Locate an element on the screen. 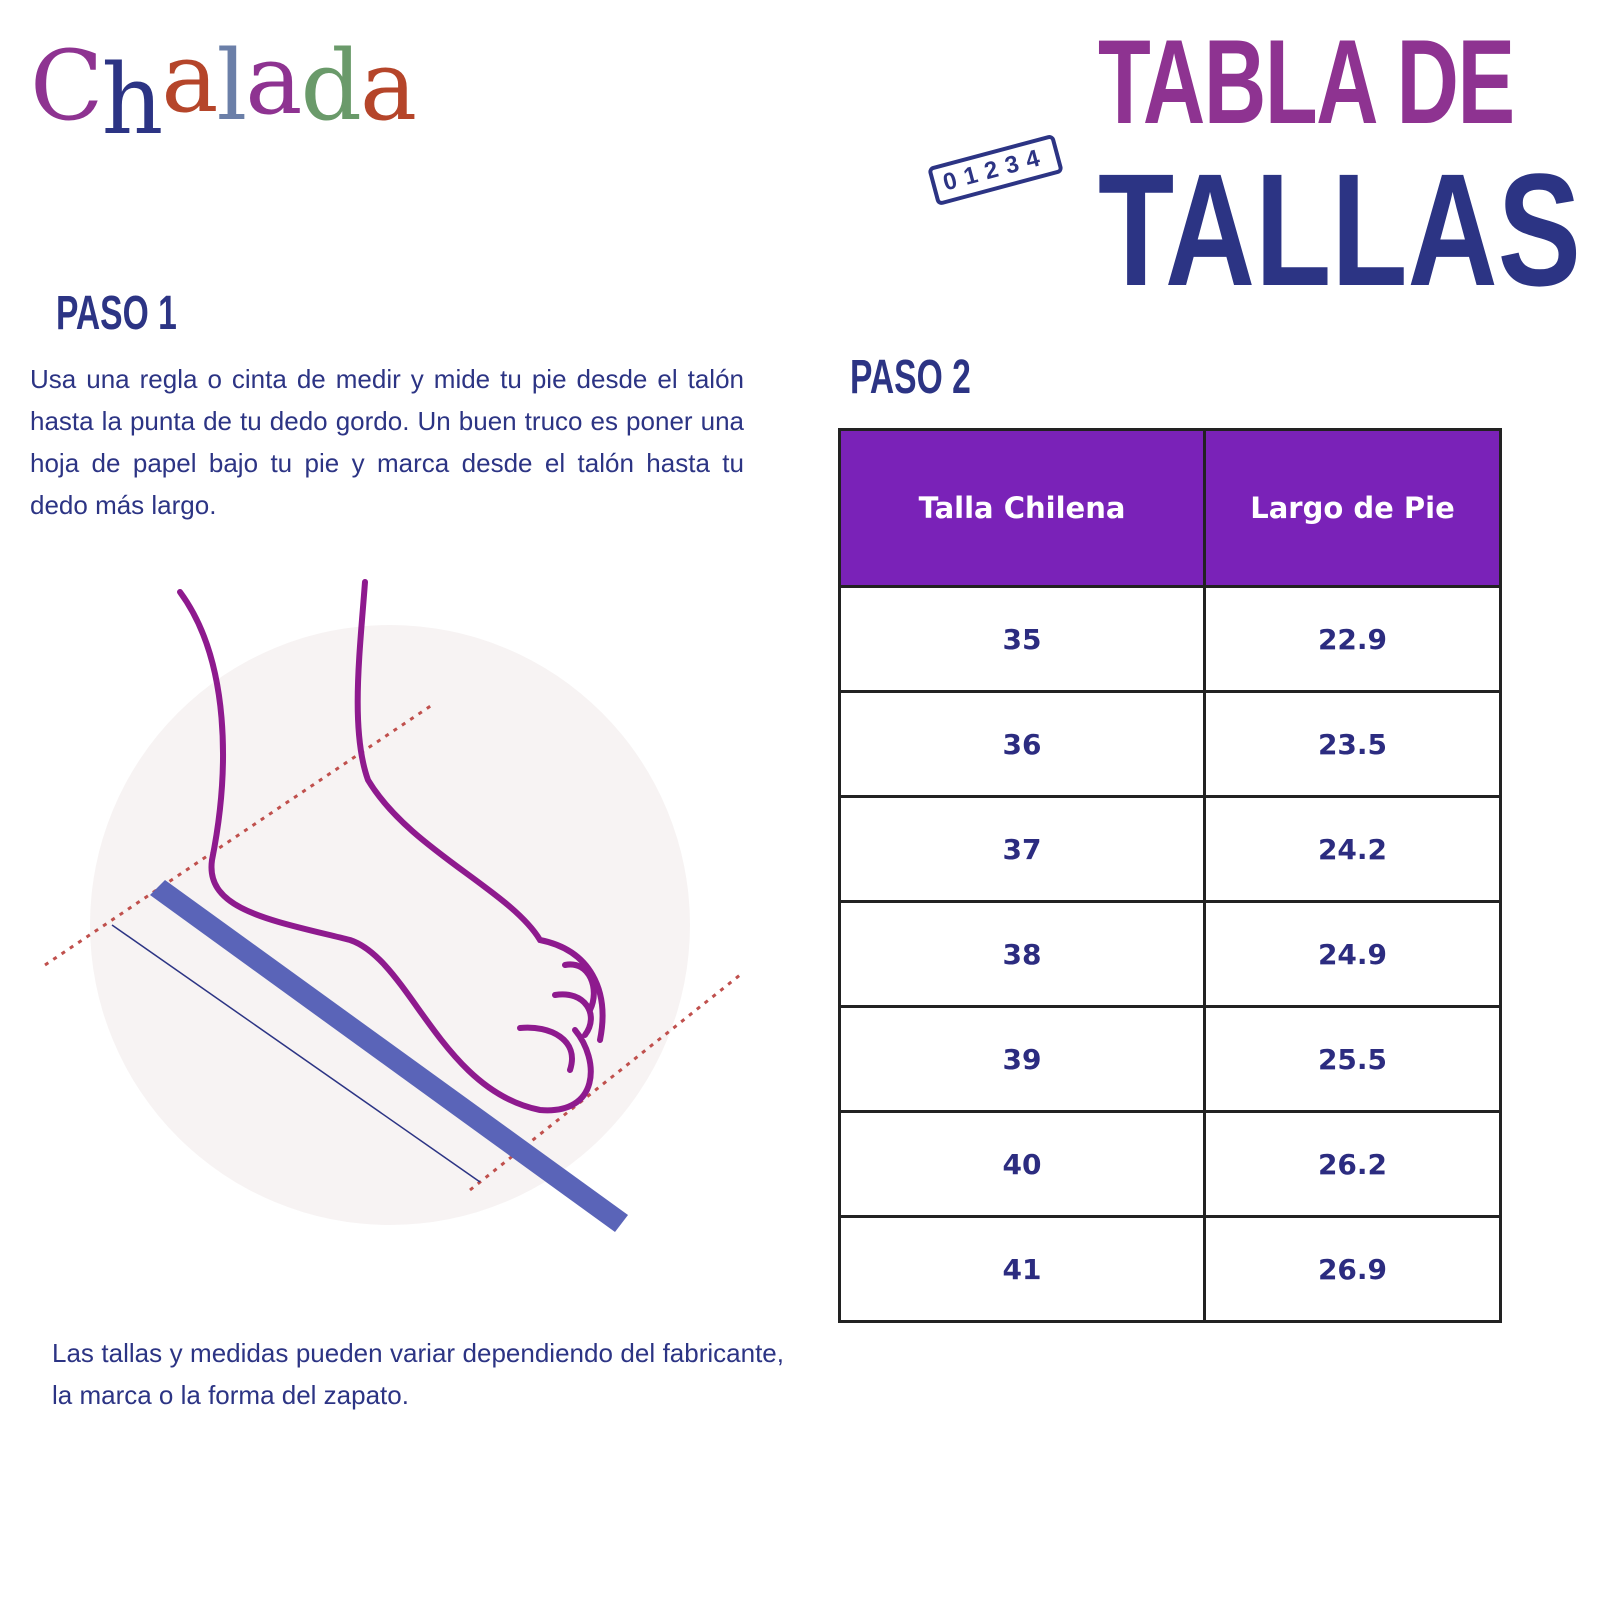 The width and height of the screenshot is (1600, 1600). size-cell: 41 is located at coordinates (1022, 1269).